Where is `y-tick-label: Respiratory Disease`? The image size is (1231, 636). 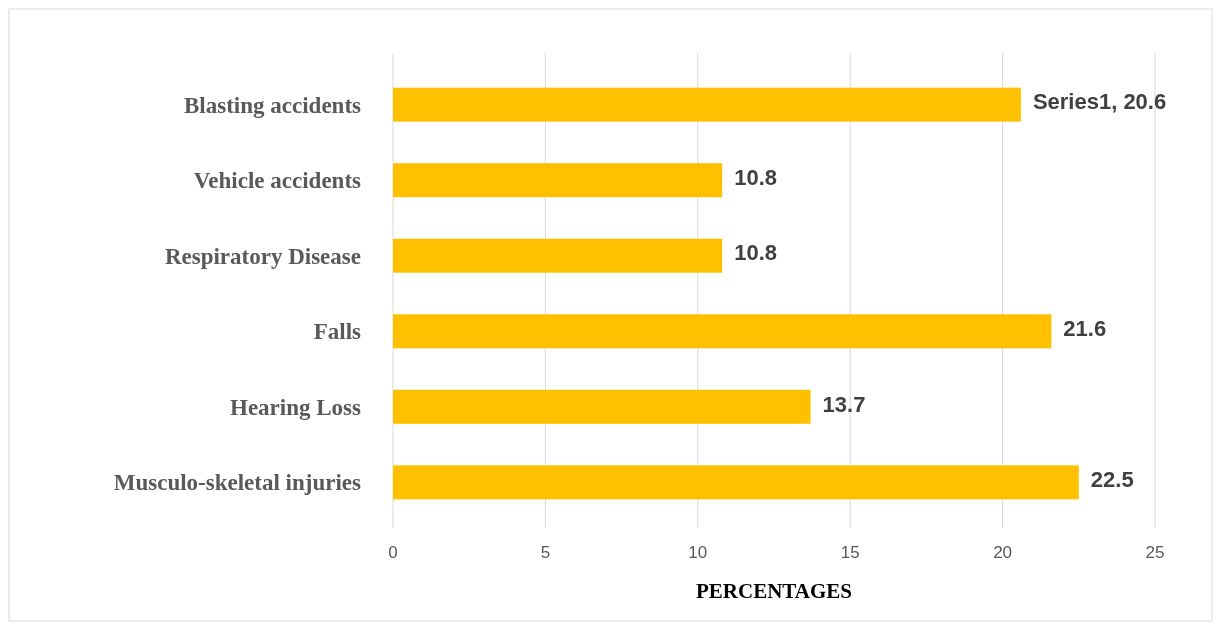
y-tick-label: Respiratory Disease is located at coordinates (262, 256).